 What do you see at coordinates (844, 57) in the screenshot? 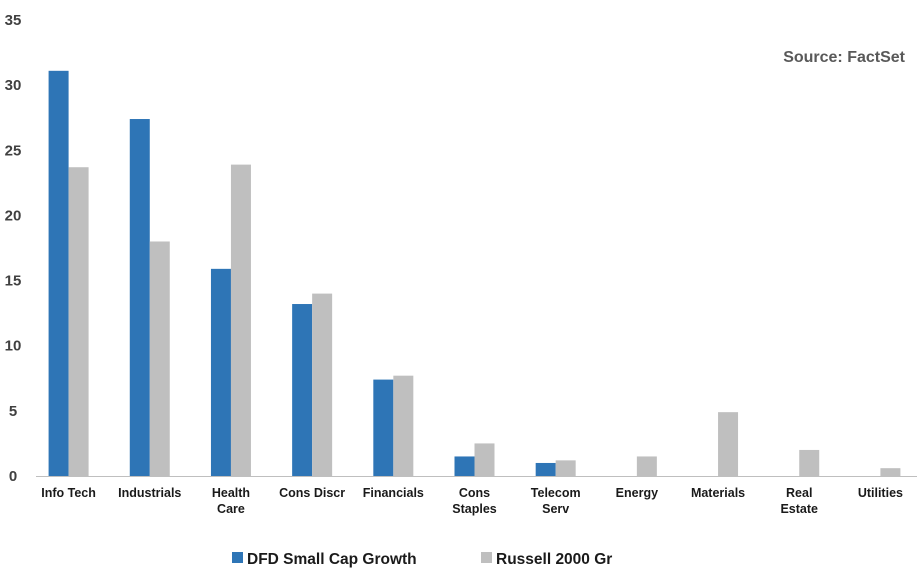
I see `source-annotation: Source: FactSet` at bounding box center [844, 57].